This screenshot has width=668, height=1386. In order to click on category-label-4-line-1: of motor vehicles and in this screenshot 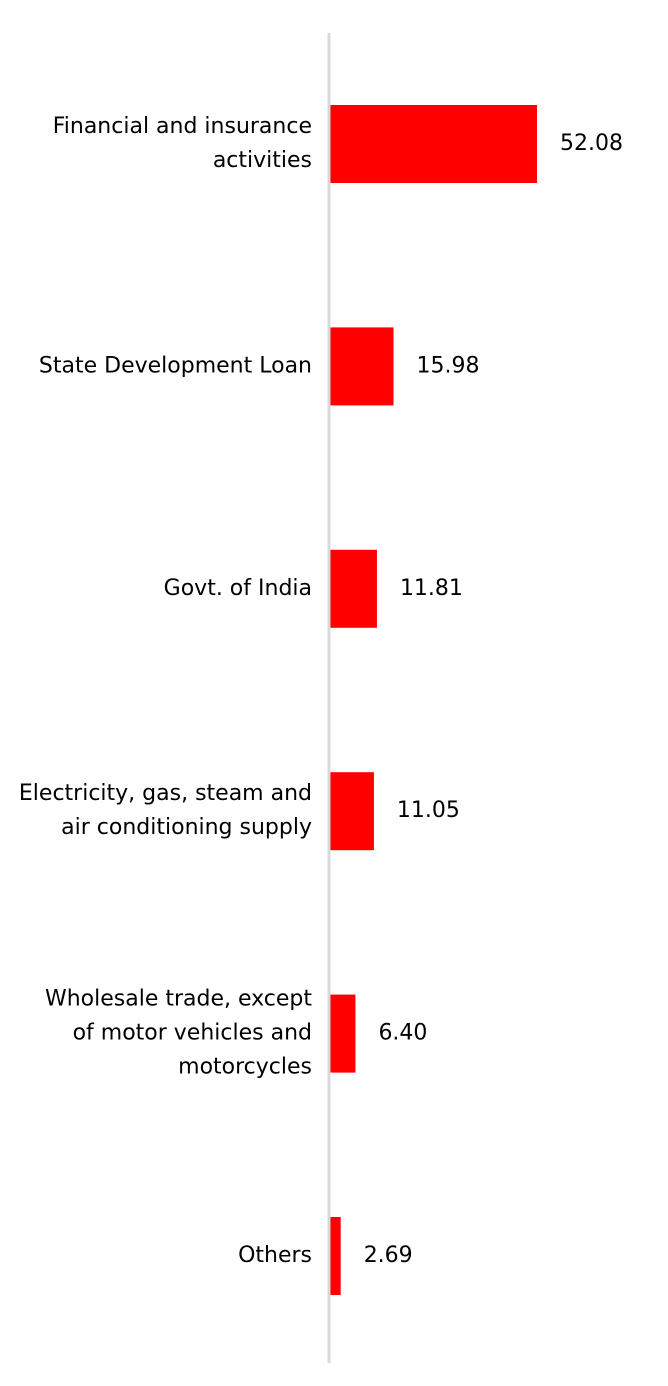, I will do `click(192, 1033)`.